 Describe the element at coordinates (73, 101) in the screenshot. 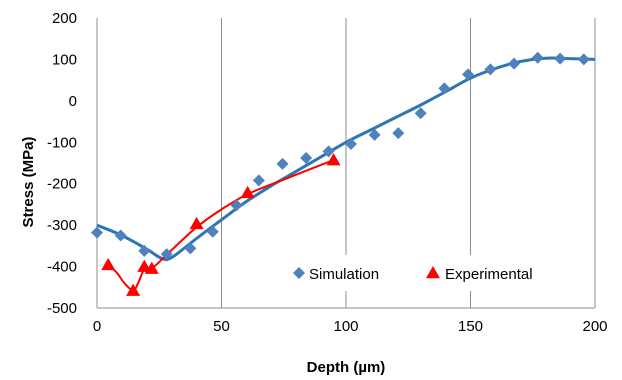

I see `y-tick-label: 0` at that location.